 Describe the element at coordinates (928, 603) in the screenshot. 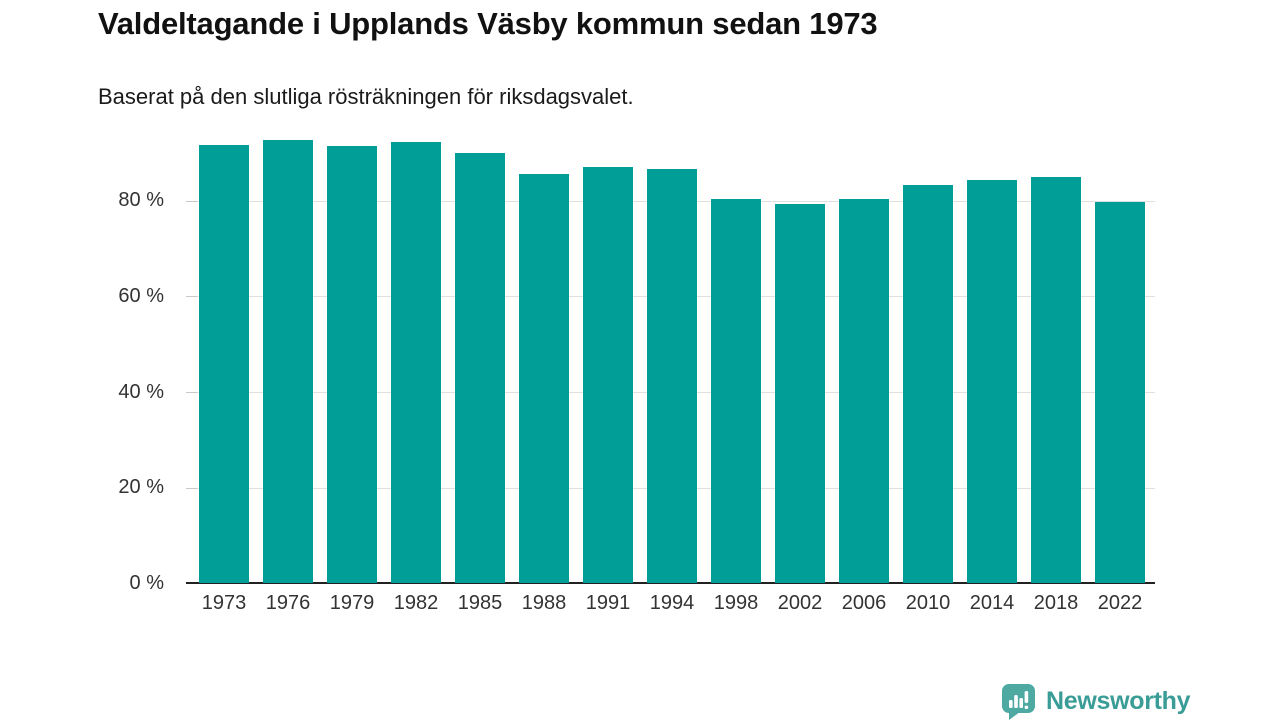

I see `x-axis-label: 2010` at that location.